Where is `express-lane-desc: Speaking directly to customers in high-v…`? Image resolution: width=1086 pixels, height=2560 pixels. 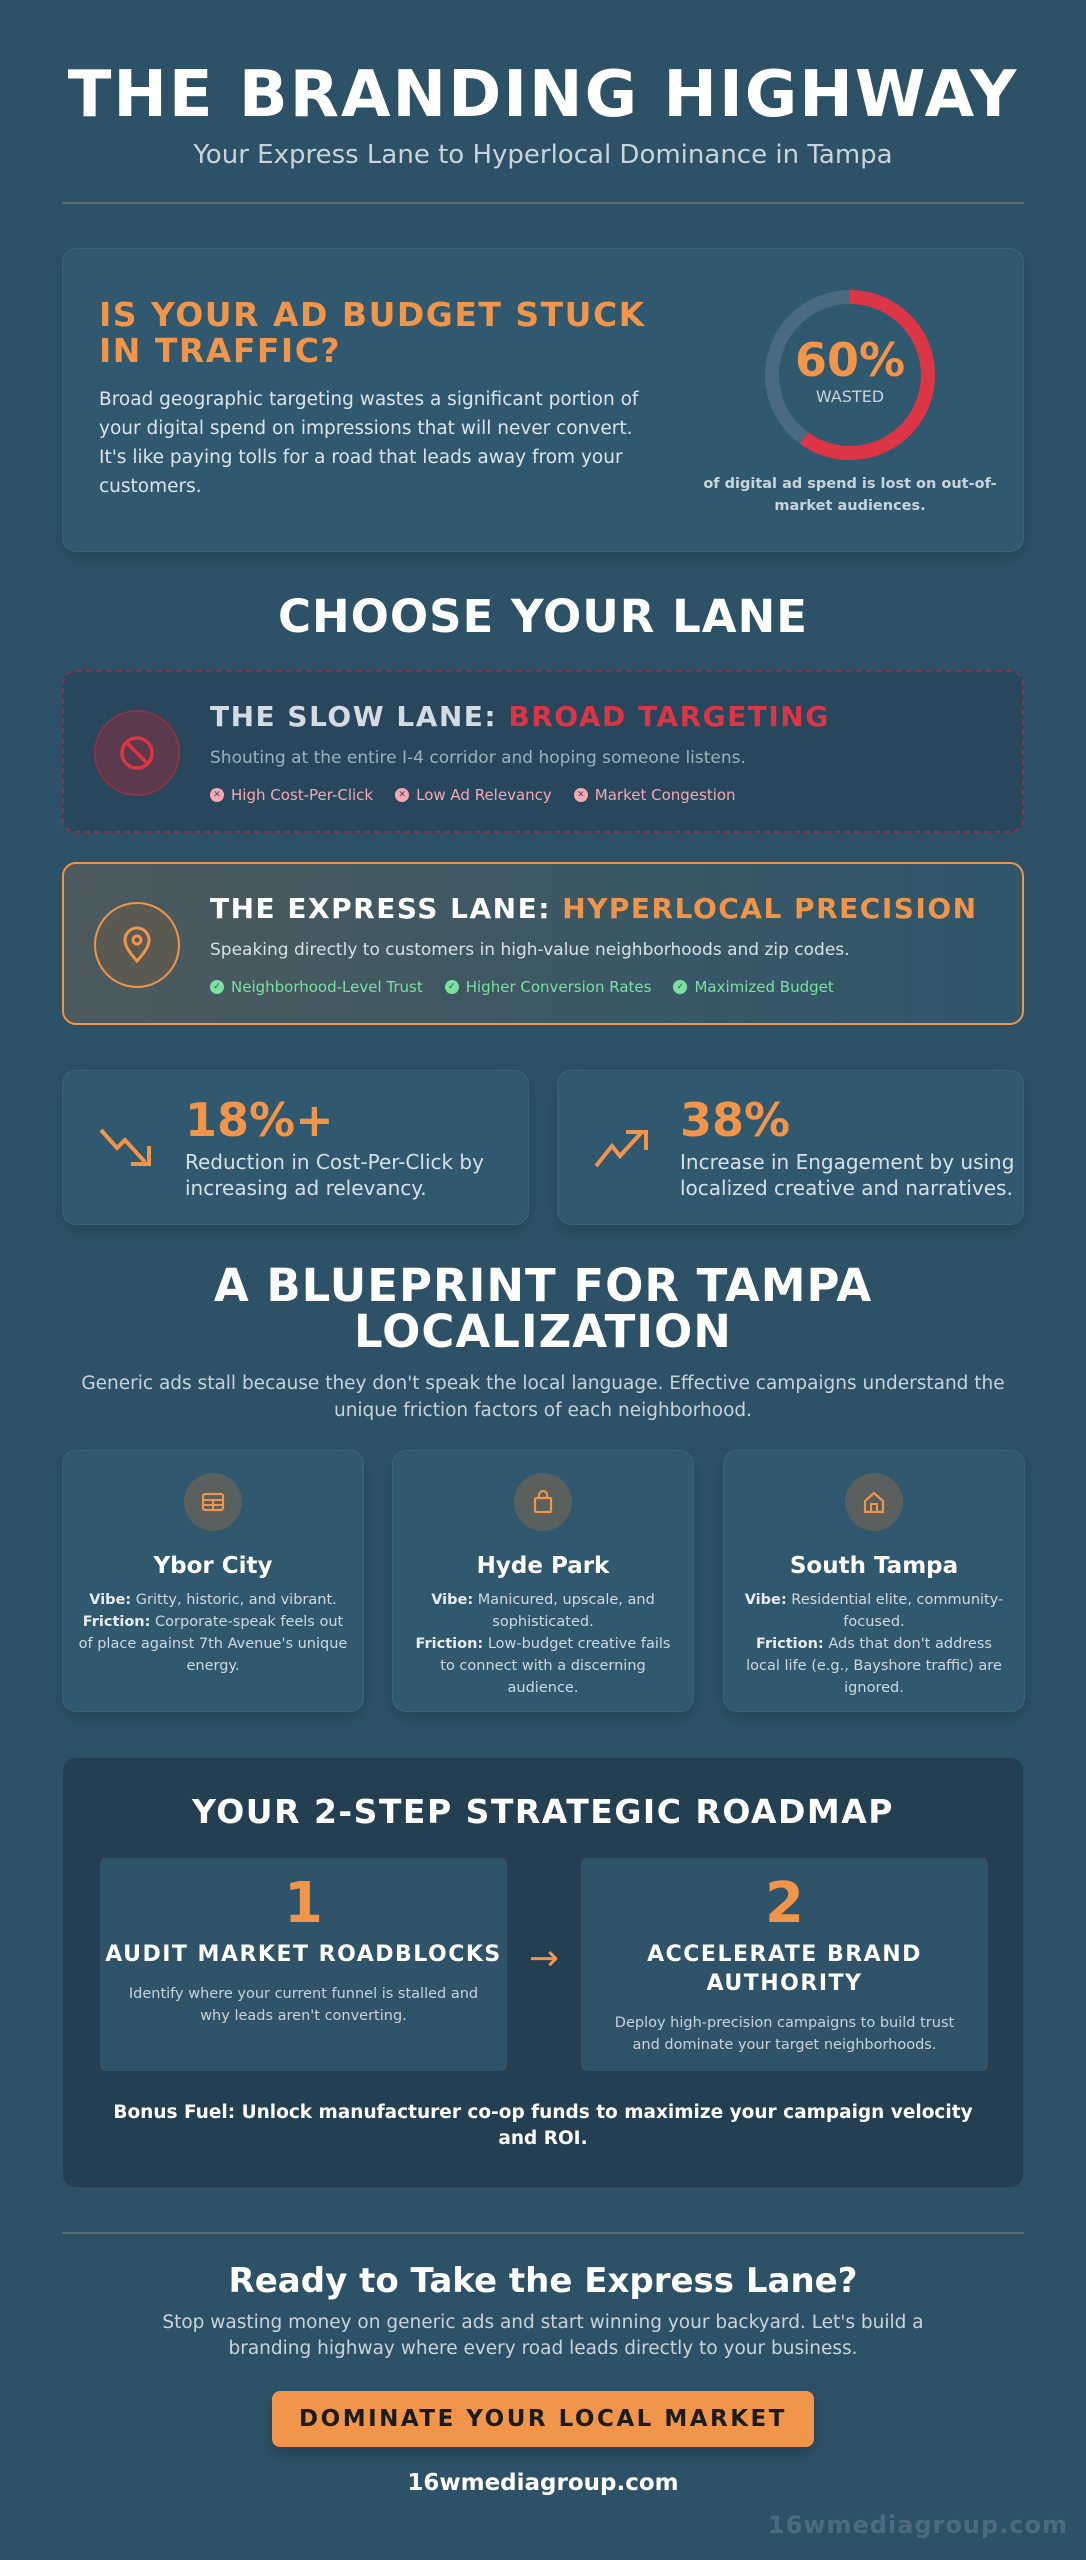
express-lane-desc: Speaking directly to customers in high-v… is located at coordinates (530, 950).